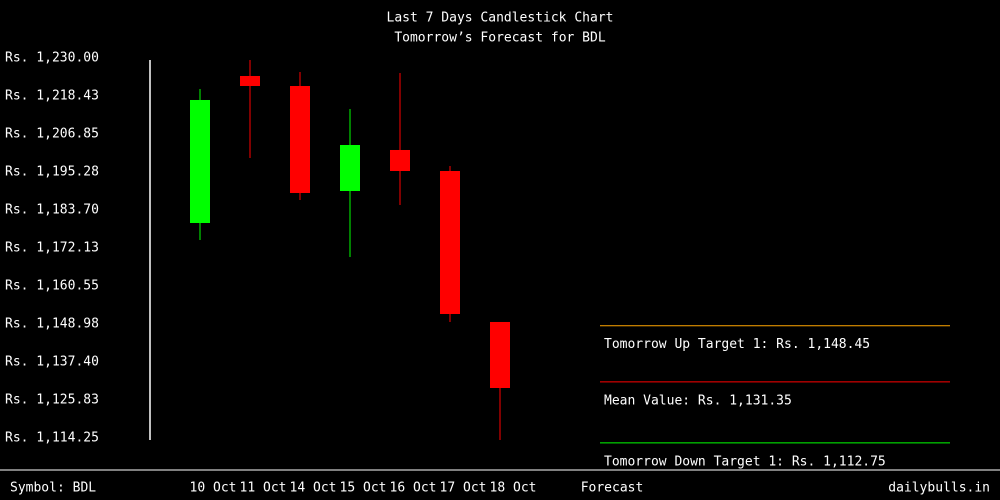  I want to click on x-tick-label: 11 Oct, so click(263, 488).